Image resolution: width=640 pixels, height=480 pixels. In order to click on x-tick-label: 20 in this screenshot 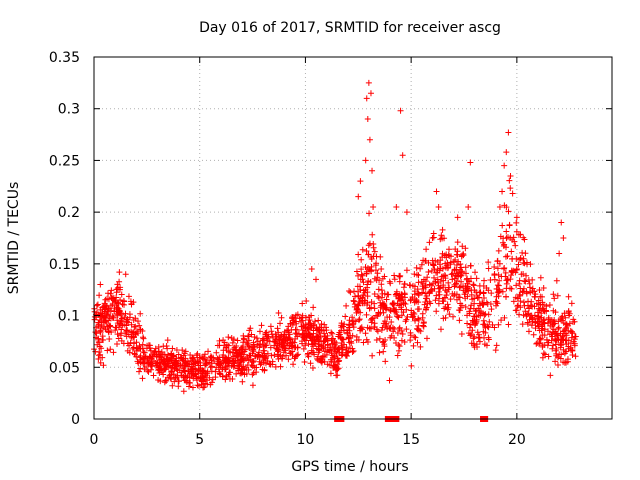, I will do `click(517, 440)`.